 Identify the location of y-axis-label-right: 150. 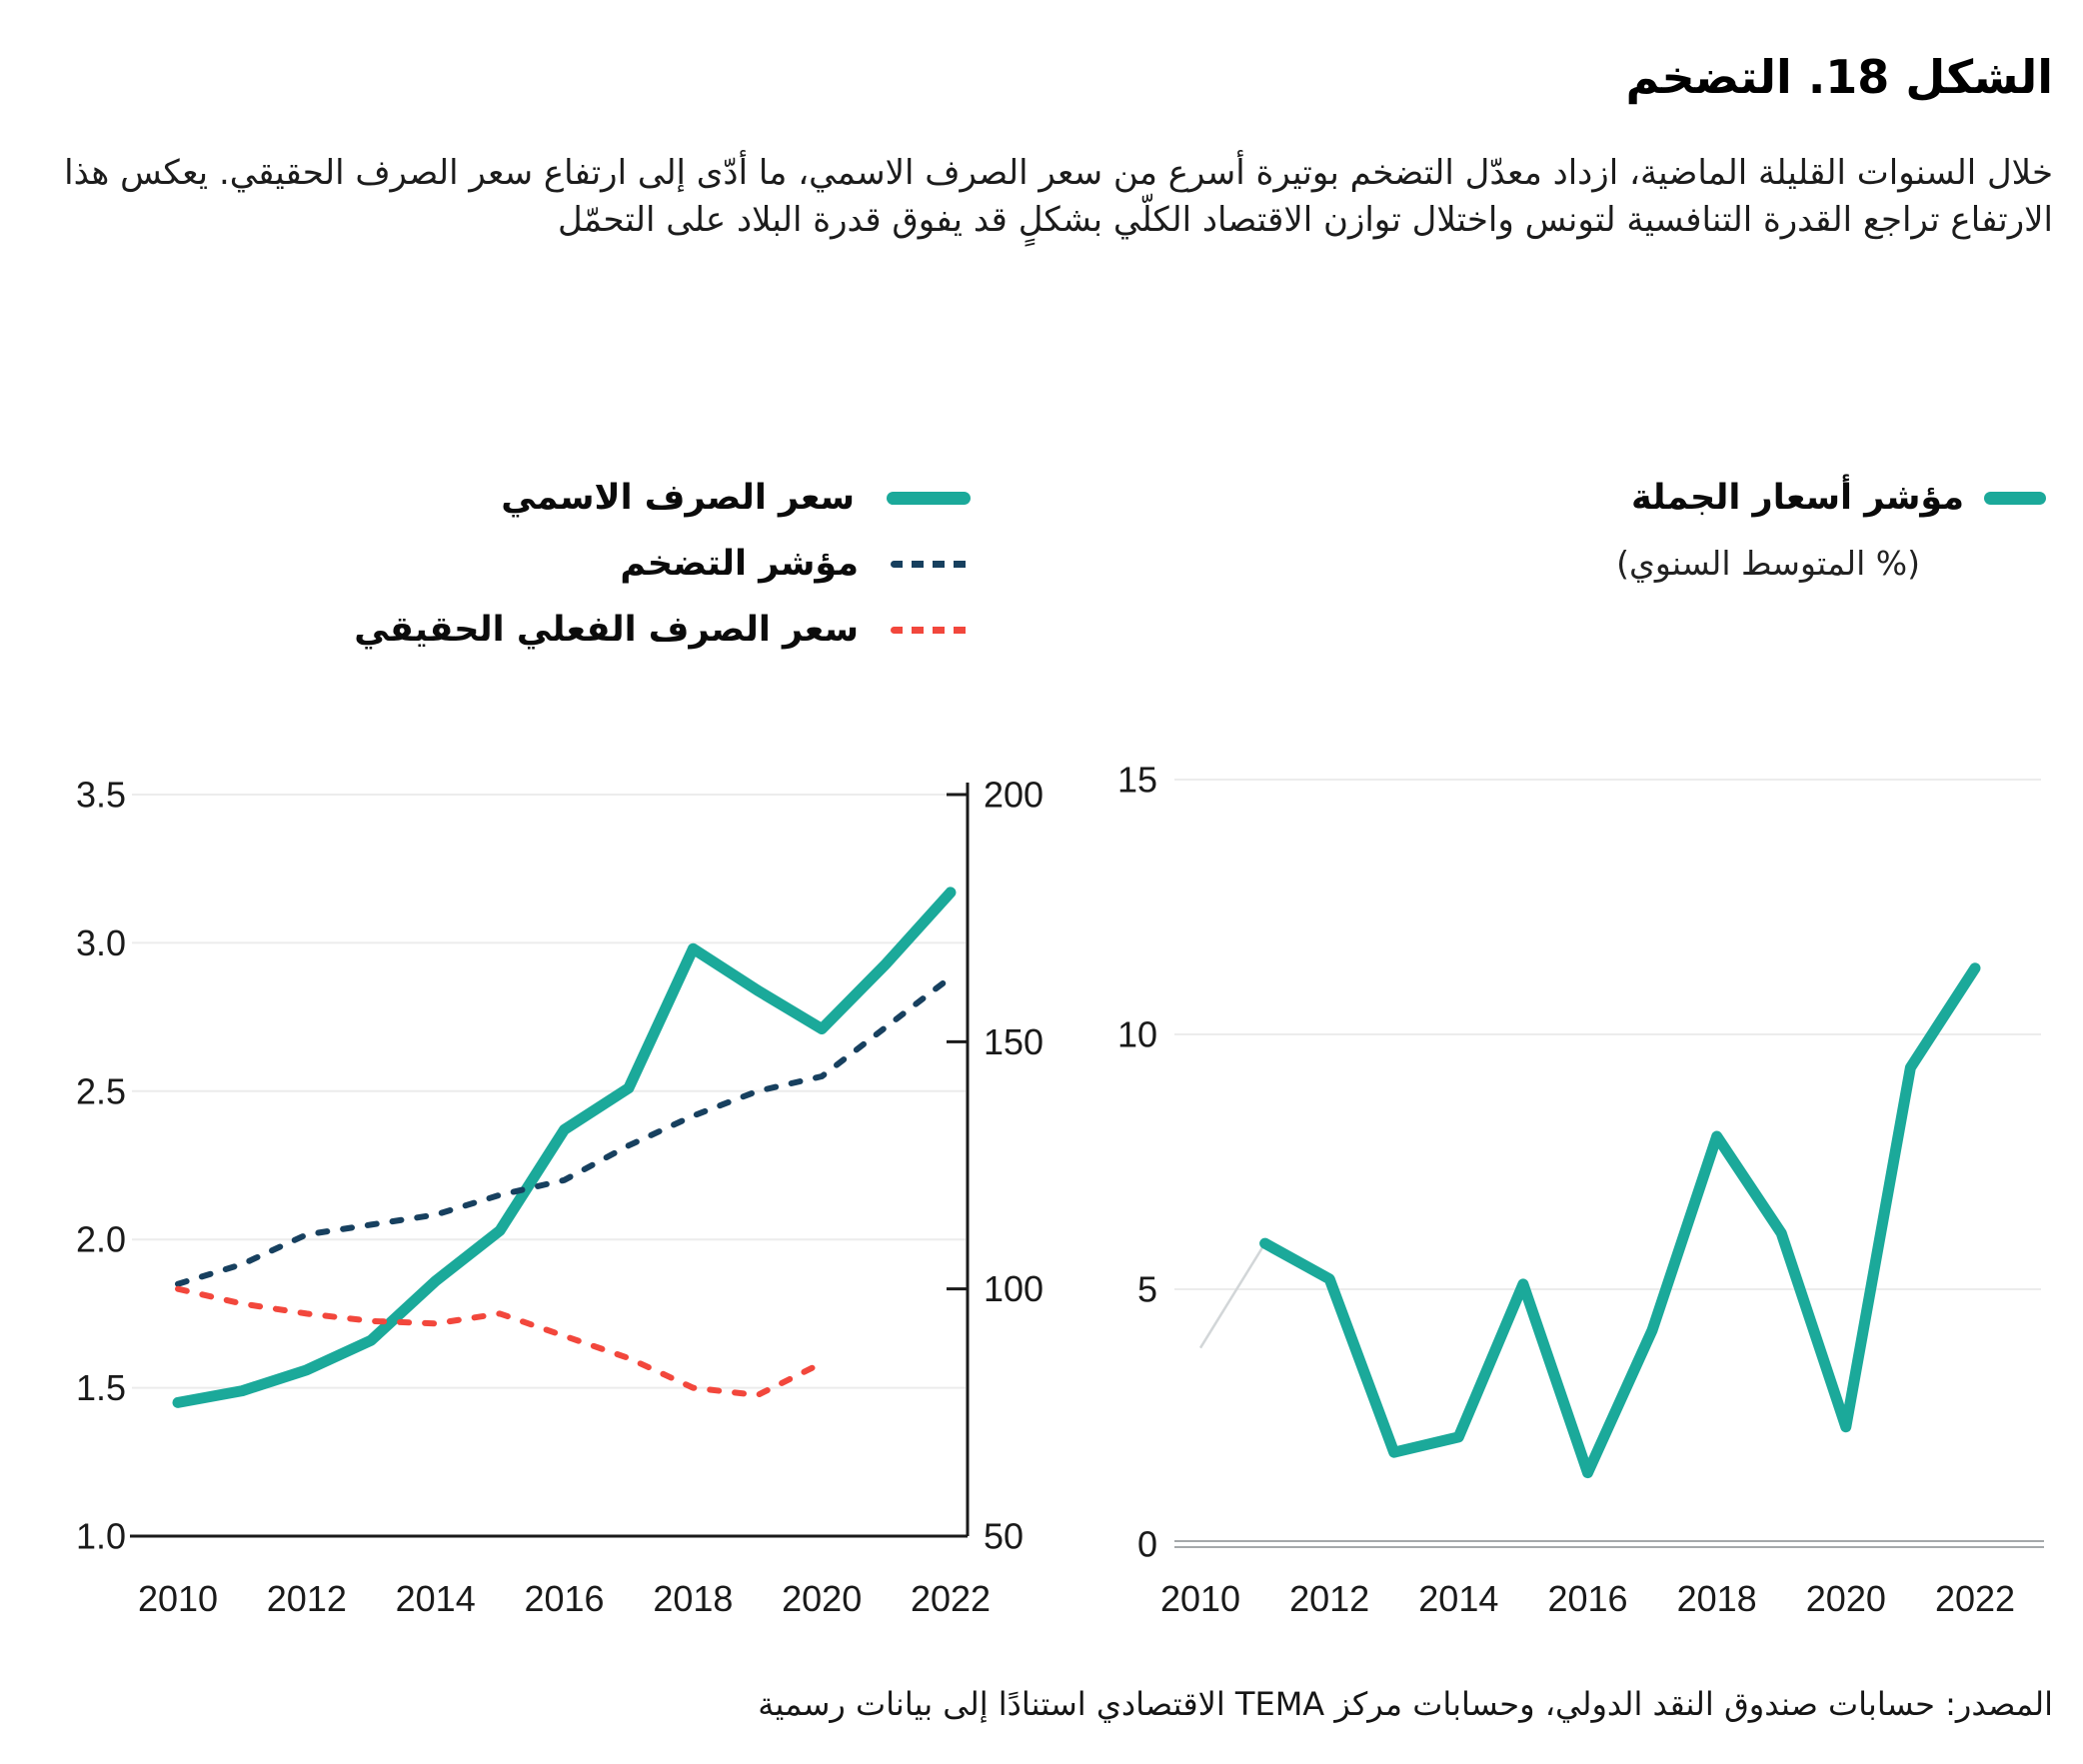
(1013, 1042).